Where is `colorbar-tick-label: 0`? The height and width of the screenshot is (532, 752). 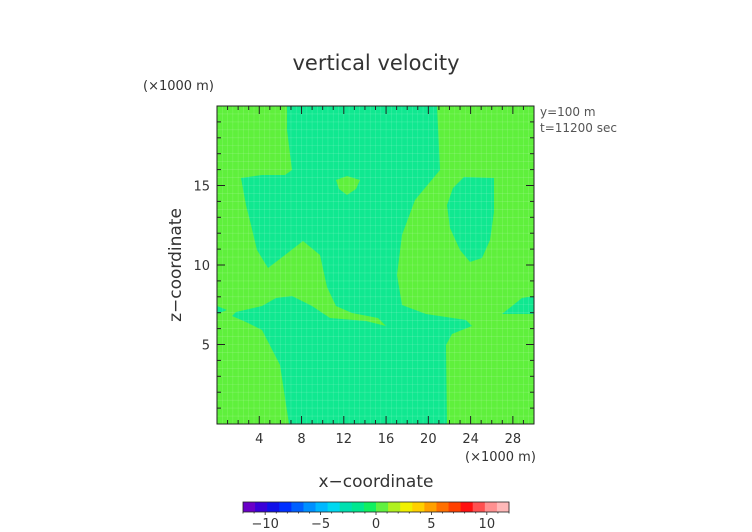 colorbar-tick-label: 0 is located at coordinates (376, 524).